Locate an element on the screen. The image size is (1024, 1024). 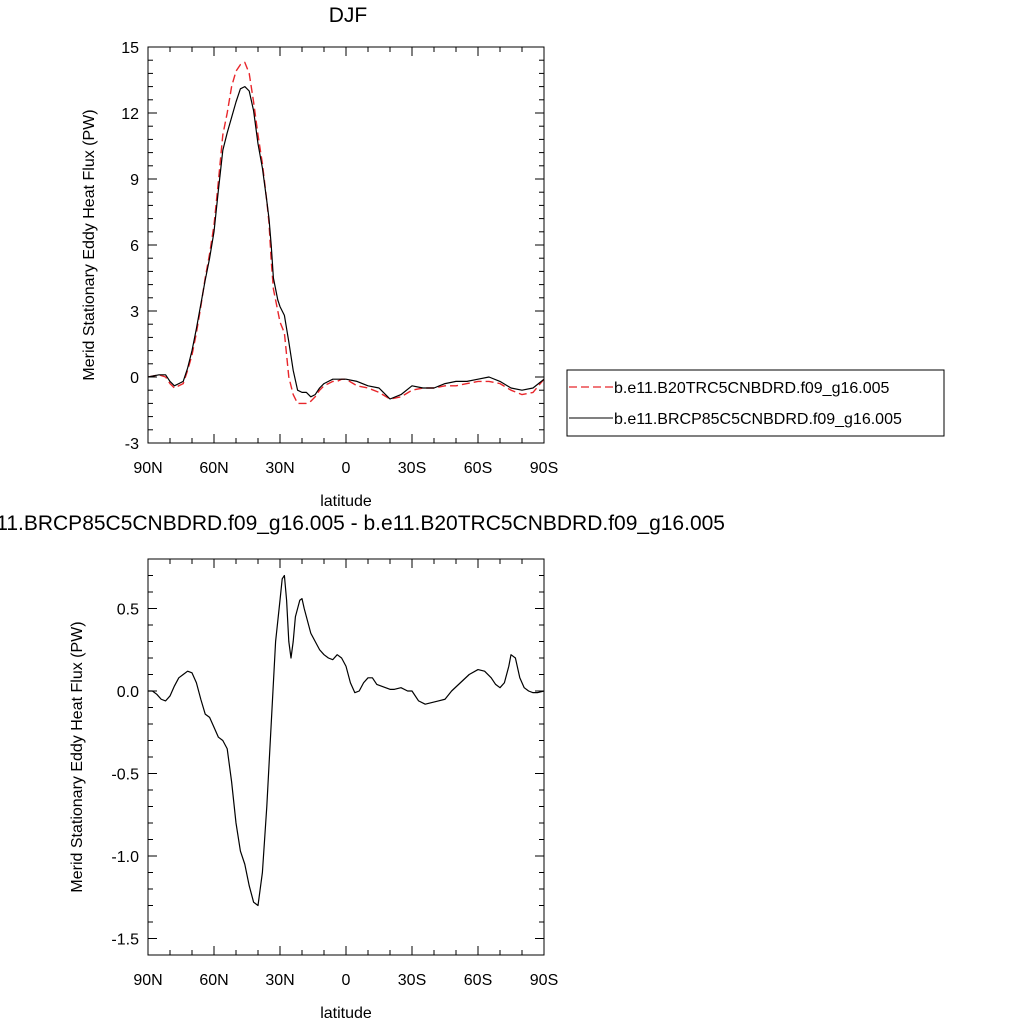
legend-label-historical: b.e11.B20TRC5CNBDRD.f09_g16.005 is located at coordinates (752, 388).